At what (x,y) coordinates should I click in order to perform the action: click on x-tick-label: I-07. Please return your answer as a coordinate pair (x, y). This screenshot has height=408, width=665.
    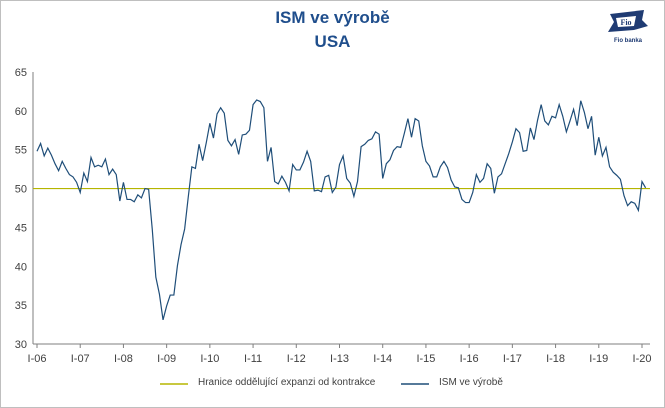
    Looking at the image, I should click on (80, 359).